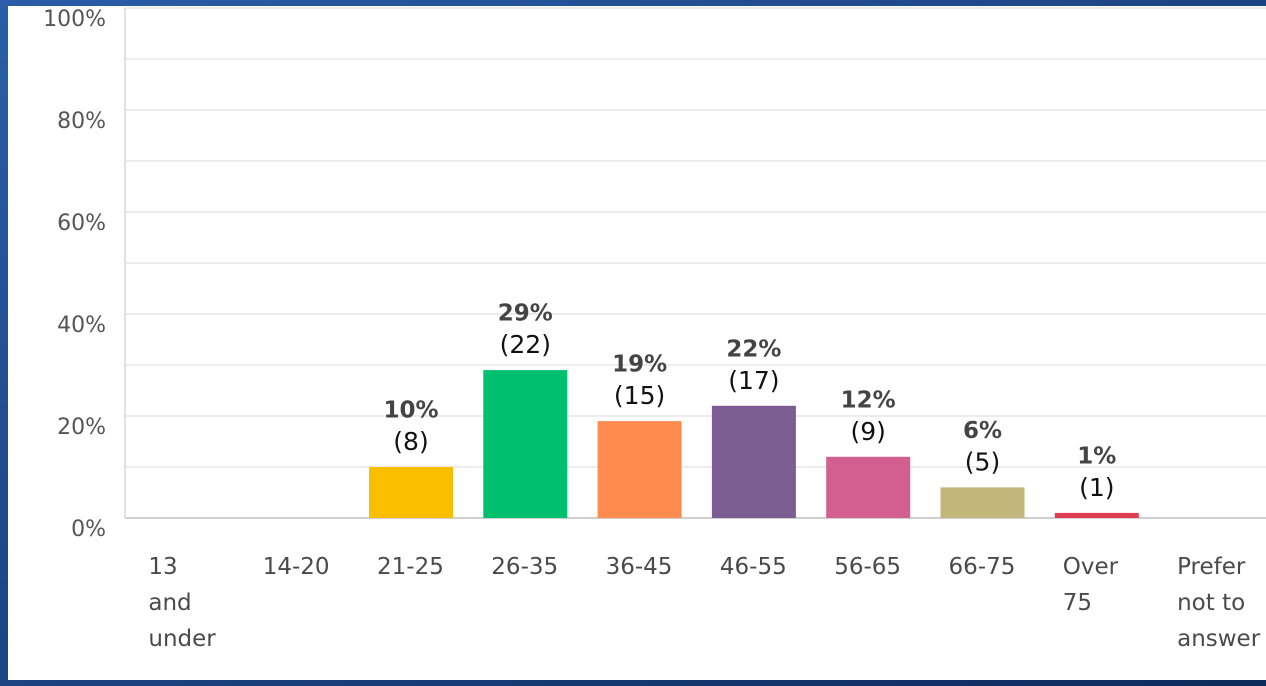 The image size is (1266, 686). What do you see at coordinates (1090, 585) in the screenshot?
I see `x-tick-label: Over 75` at bounding box center [1090, 585].